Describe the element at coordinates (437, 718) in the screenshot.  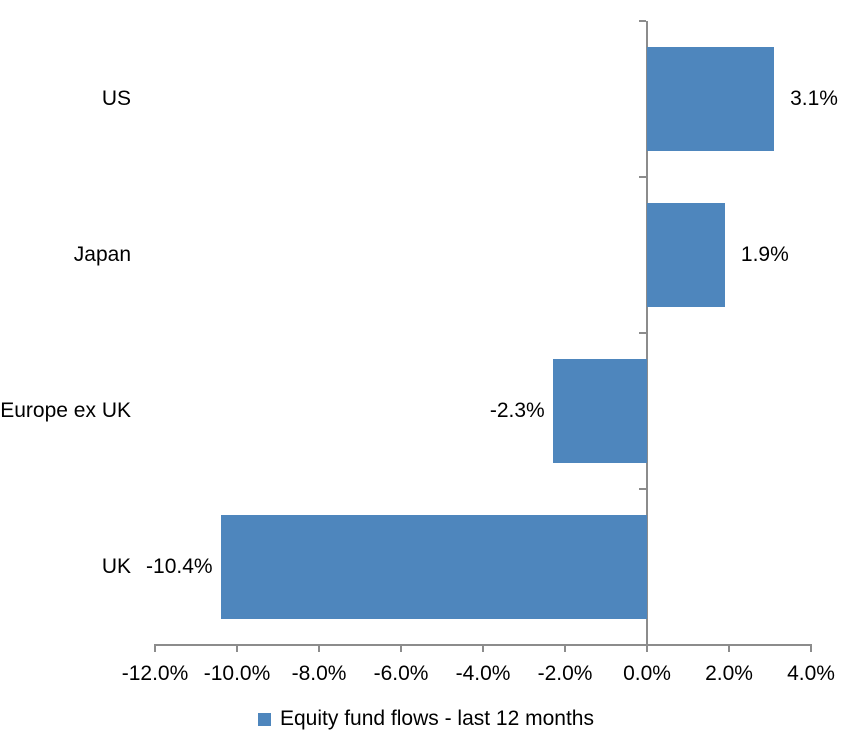
I see `legend-label: Equity fund flows - last 12 months` at that location.